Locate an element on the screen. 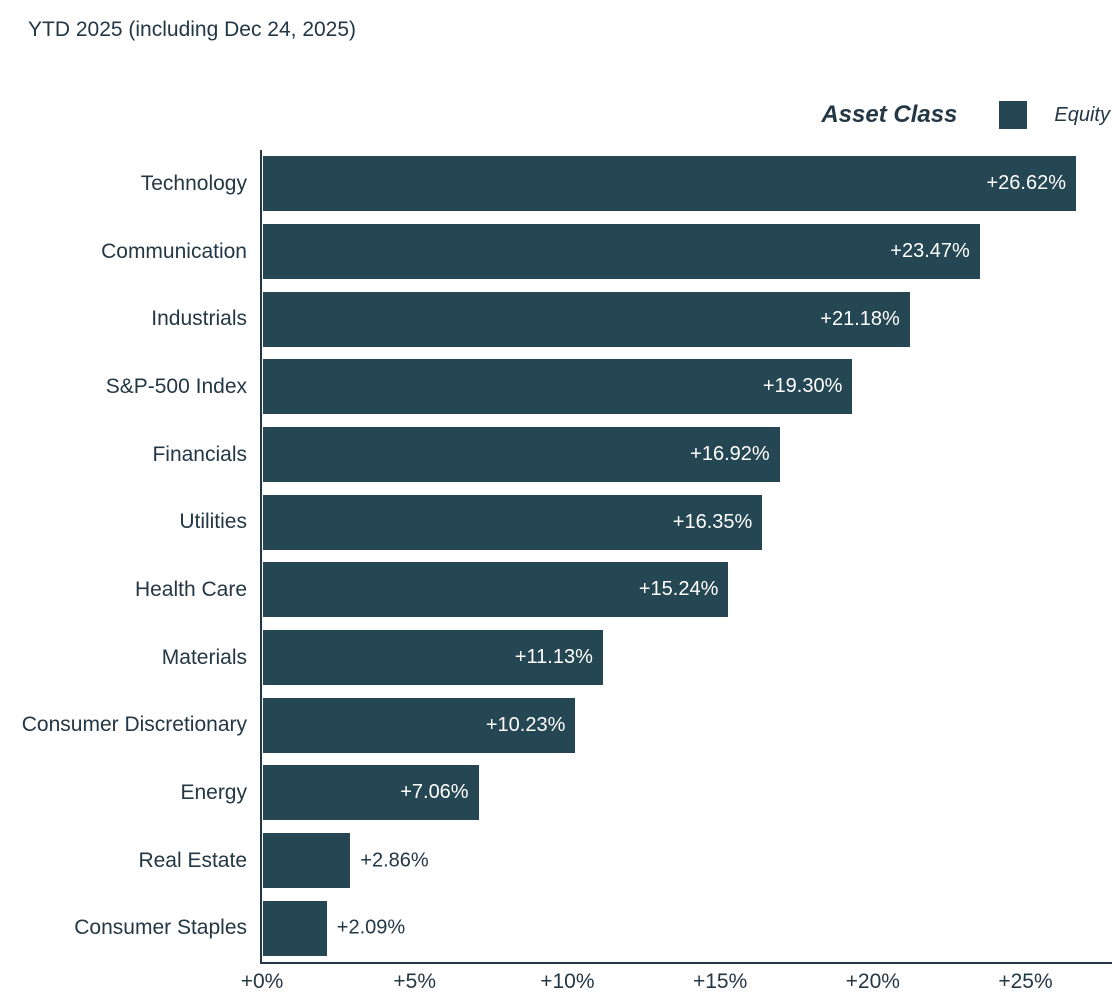 The width and height of the screenshot is (1120, 1000). bar-industrials: +21.18% is located at coordinates (586, 319).